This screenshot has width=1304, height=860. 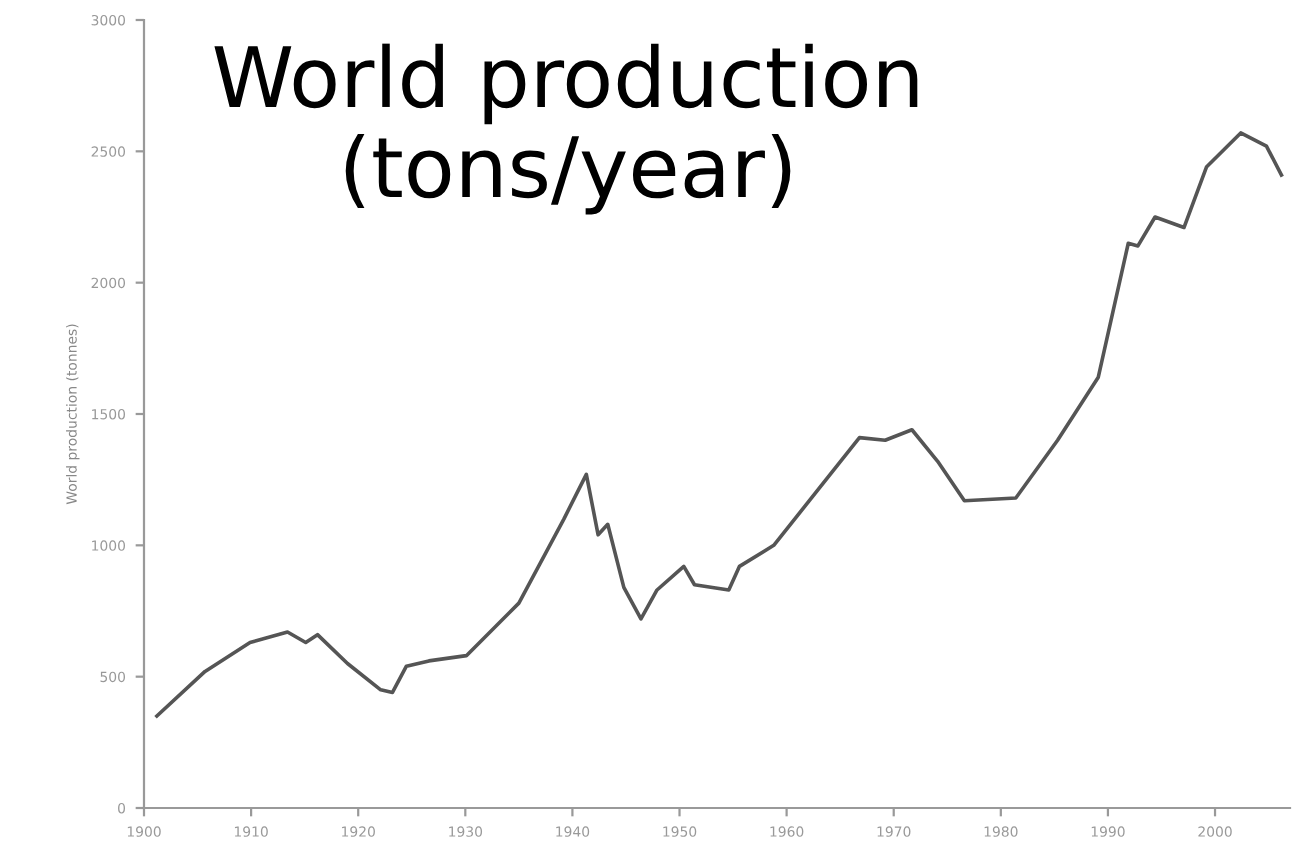 I want to click on text: World production (tons/year), so click(x=566, y=129).